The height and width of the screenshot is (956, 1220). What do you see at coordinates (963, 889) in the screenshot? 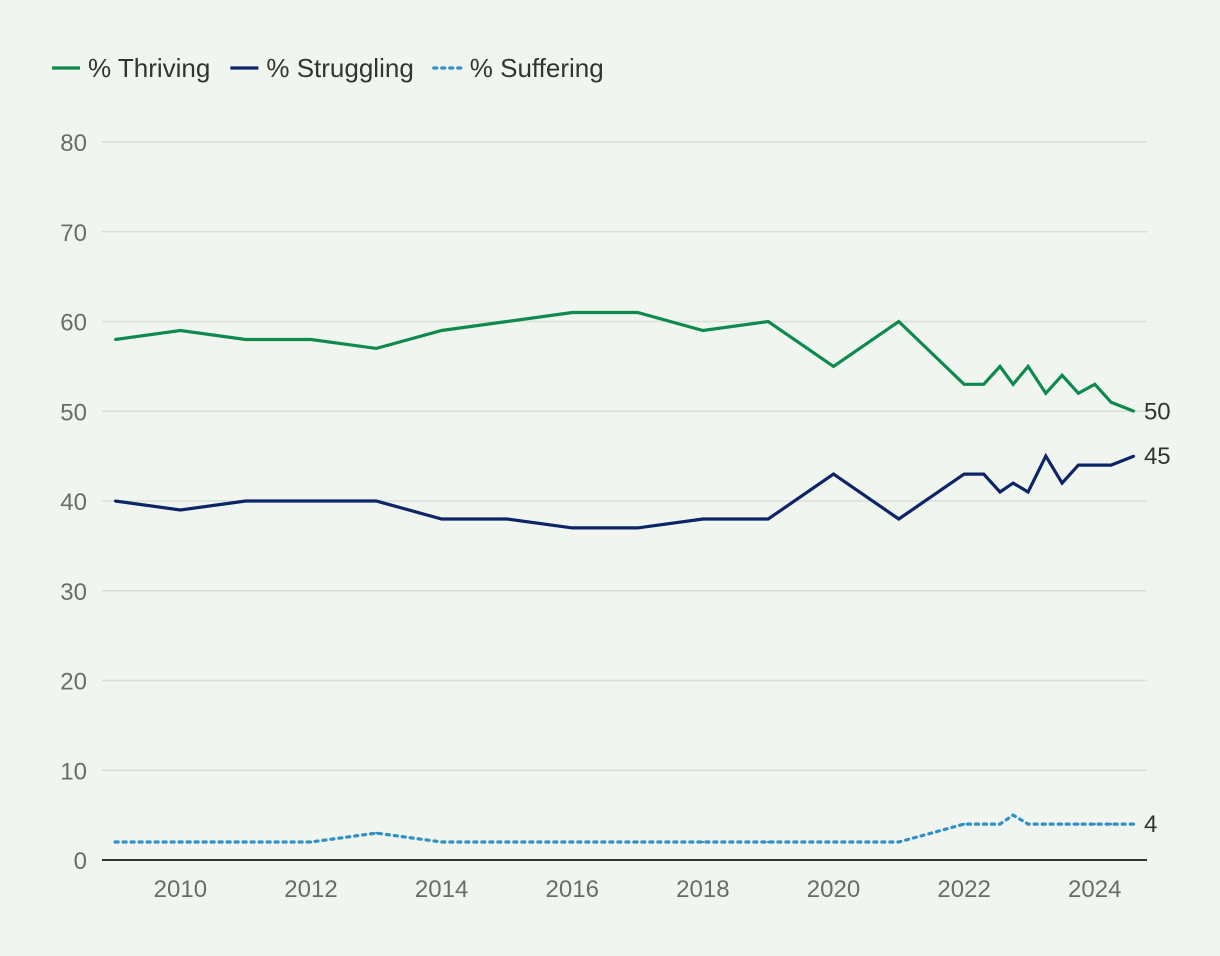
I see `x-tick-label: 2022` at bounding box center [963, 889].